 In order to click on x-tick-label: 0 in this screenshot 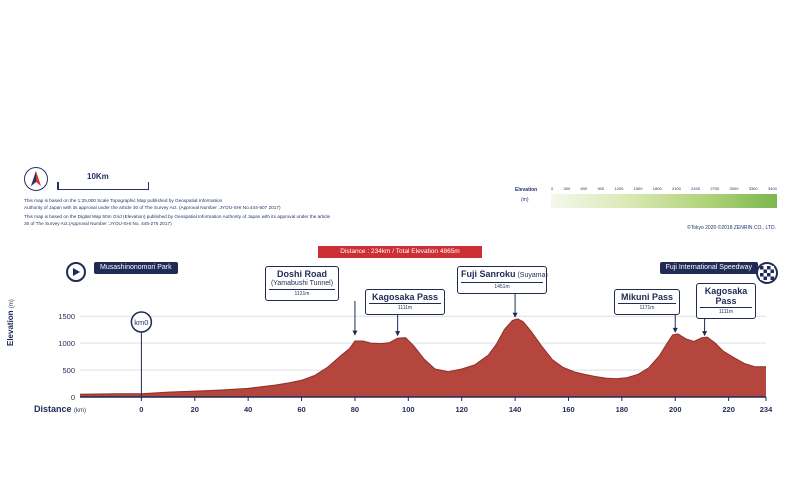, I will do `click(141, 409)`.